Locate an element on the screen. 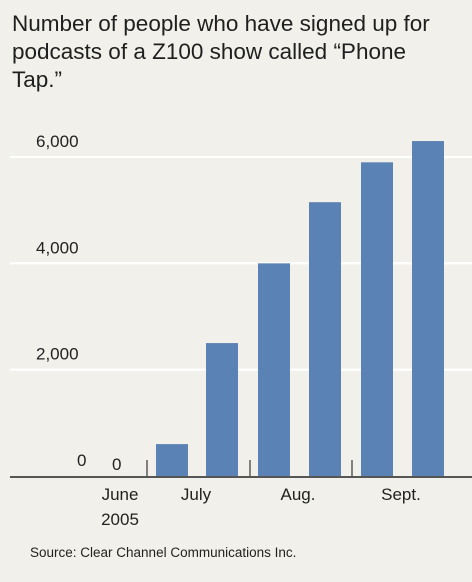 The height and width of the screenshot is (582, 472). zero-value-label-0: 0 is located at coordinates (116, 464).